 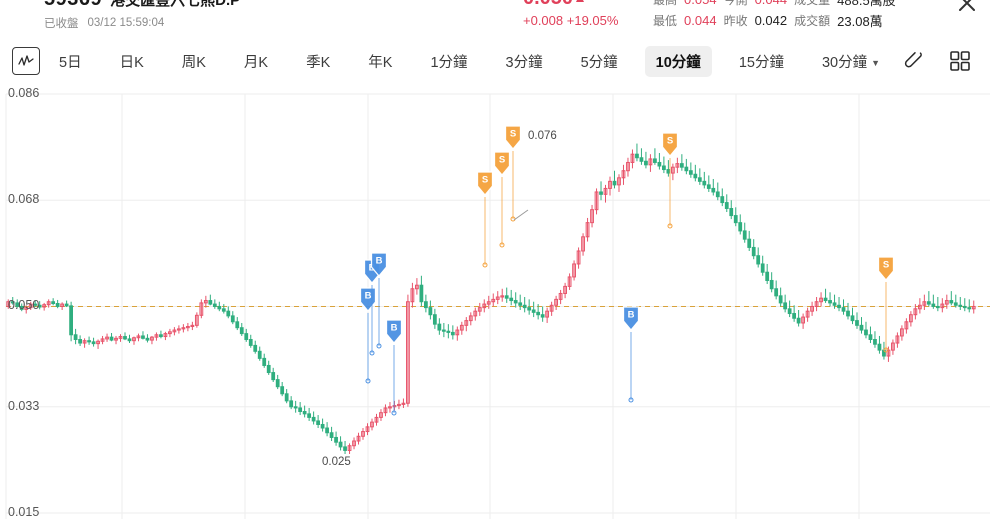 I want to click on tab-5日: 5日, so click(x=70, y=61).